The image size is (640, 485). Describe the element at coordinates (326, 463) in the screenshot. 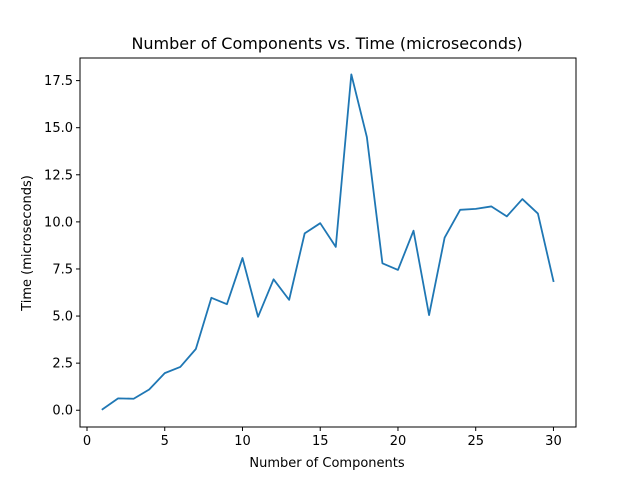

I see `x-axis-title: Number of Components` at that location.